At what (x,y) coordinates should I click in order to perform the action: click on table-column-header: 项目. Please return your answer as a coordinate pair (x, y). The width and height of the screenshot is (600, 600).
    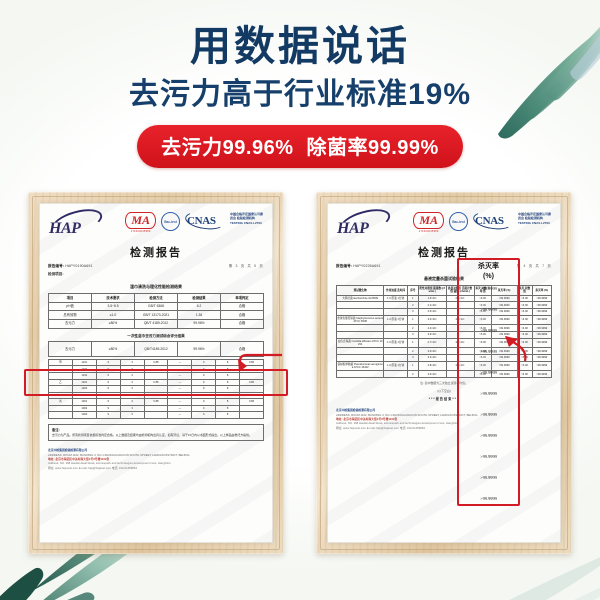
    Looking at the image, I should click on (70, 298).